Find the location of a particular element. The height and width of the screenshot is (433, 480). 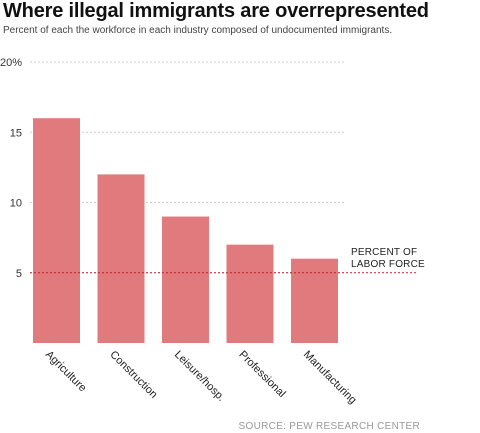

y-tick-label: 5 is located at coordinates (19, 274).